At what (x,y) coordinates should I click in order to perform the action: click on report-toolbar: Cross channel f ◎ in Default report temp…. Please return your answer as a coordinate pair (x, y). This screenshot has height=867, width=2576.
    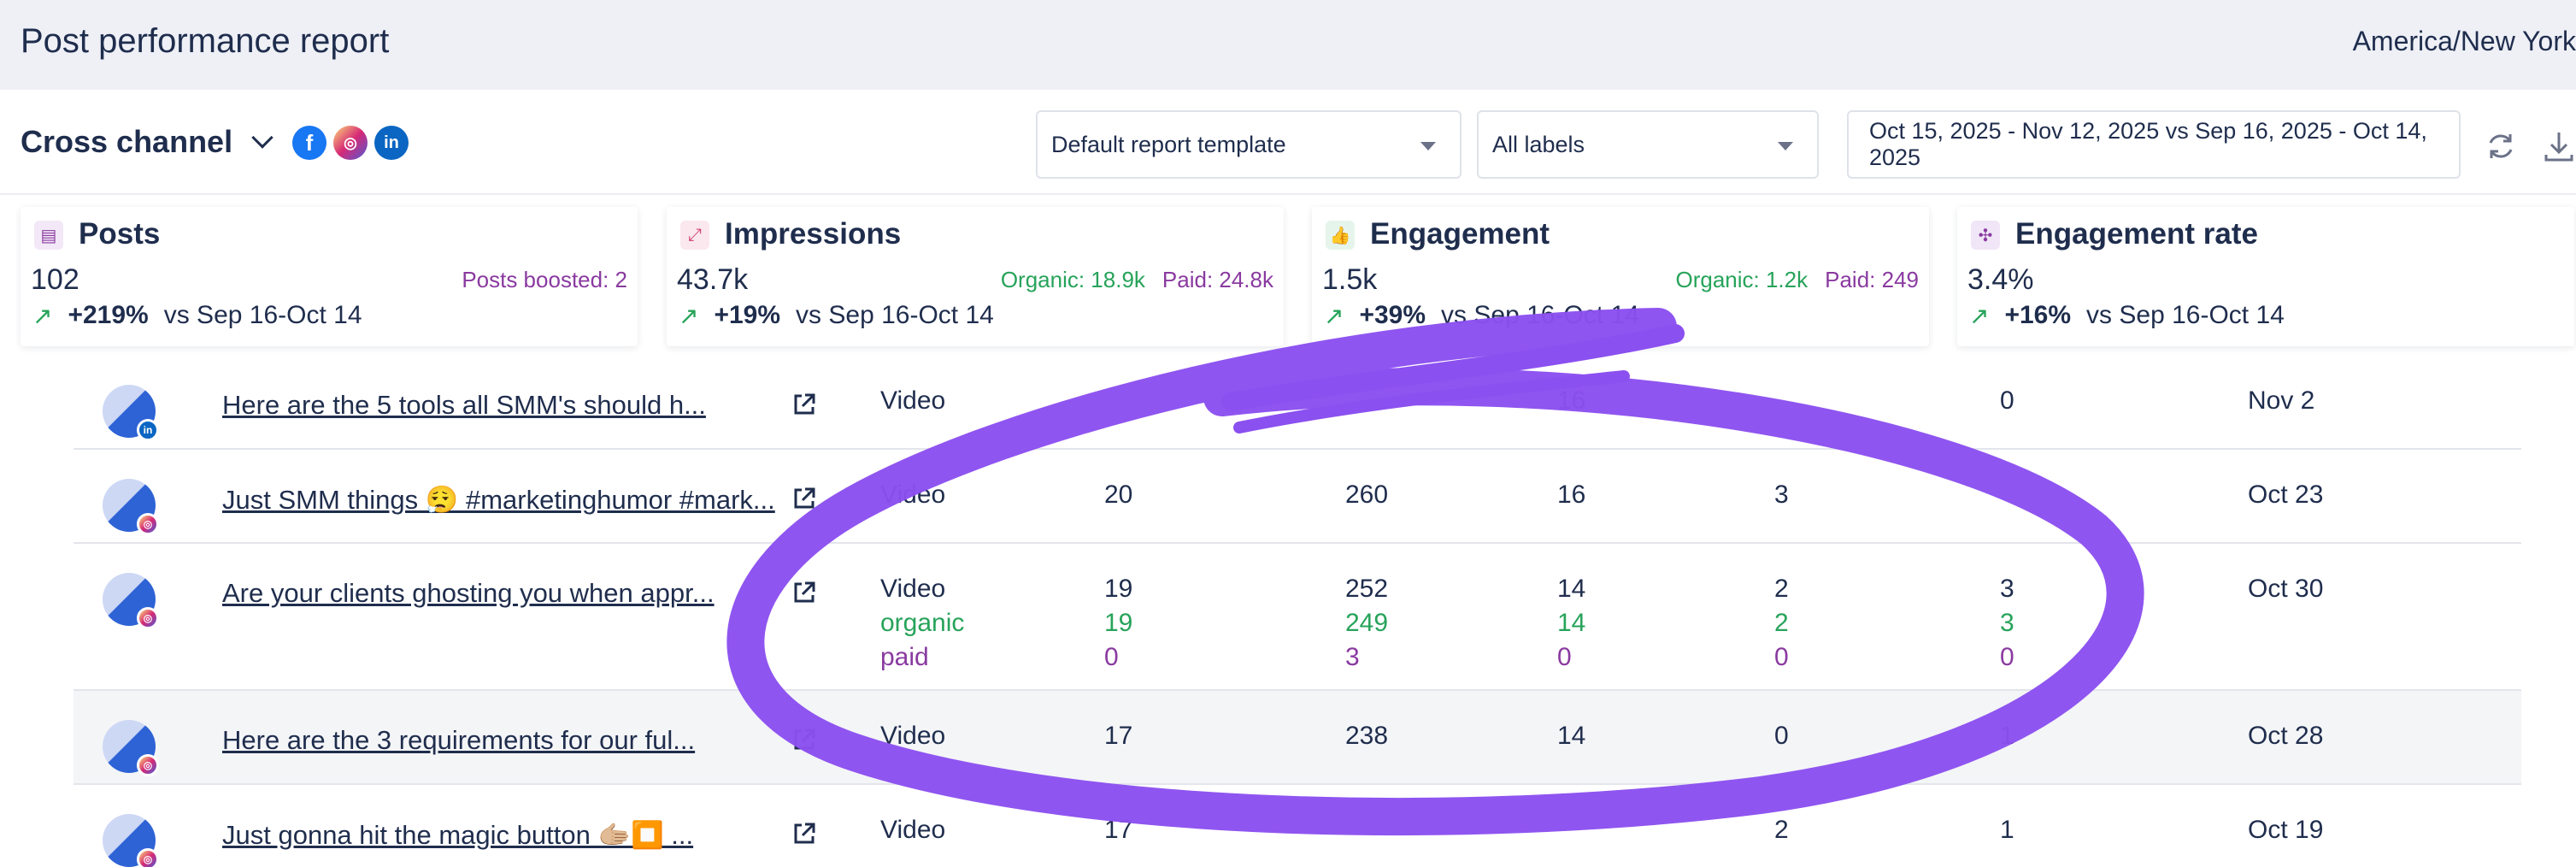
    Looking at the image, I should click on (1288, 142).